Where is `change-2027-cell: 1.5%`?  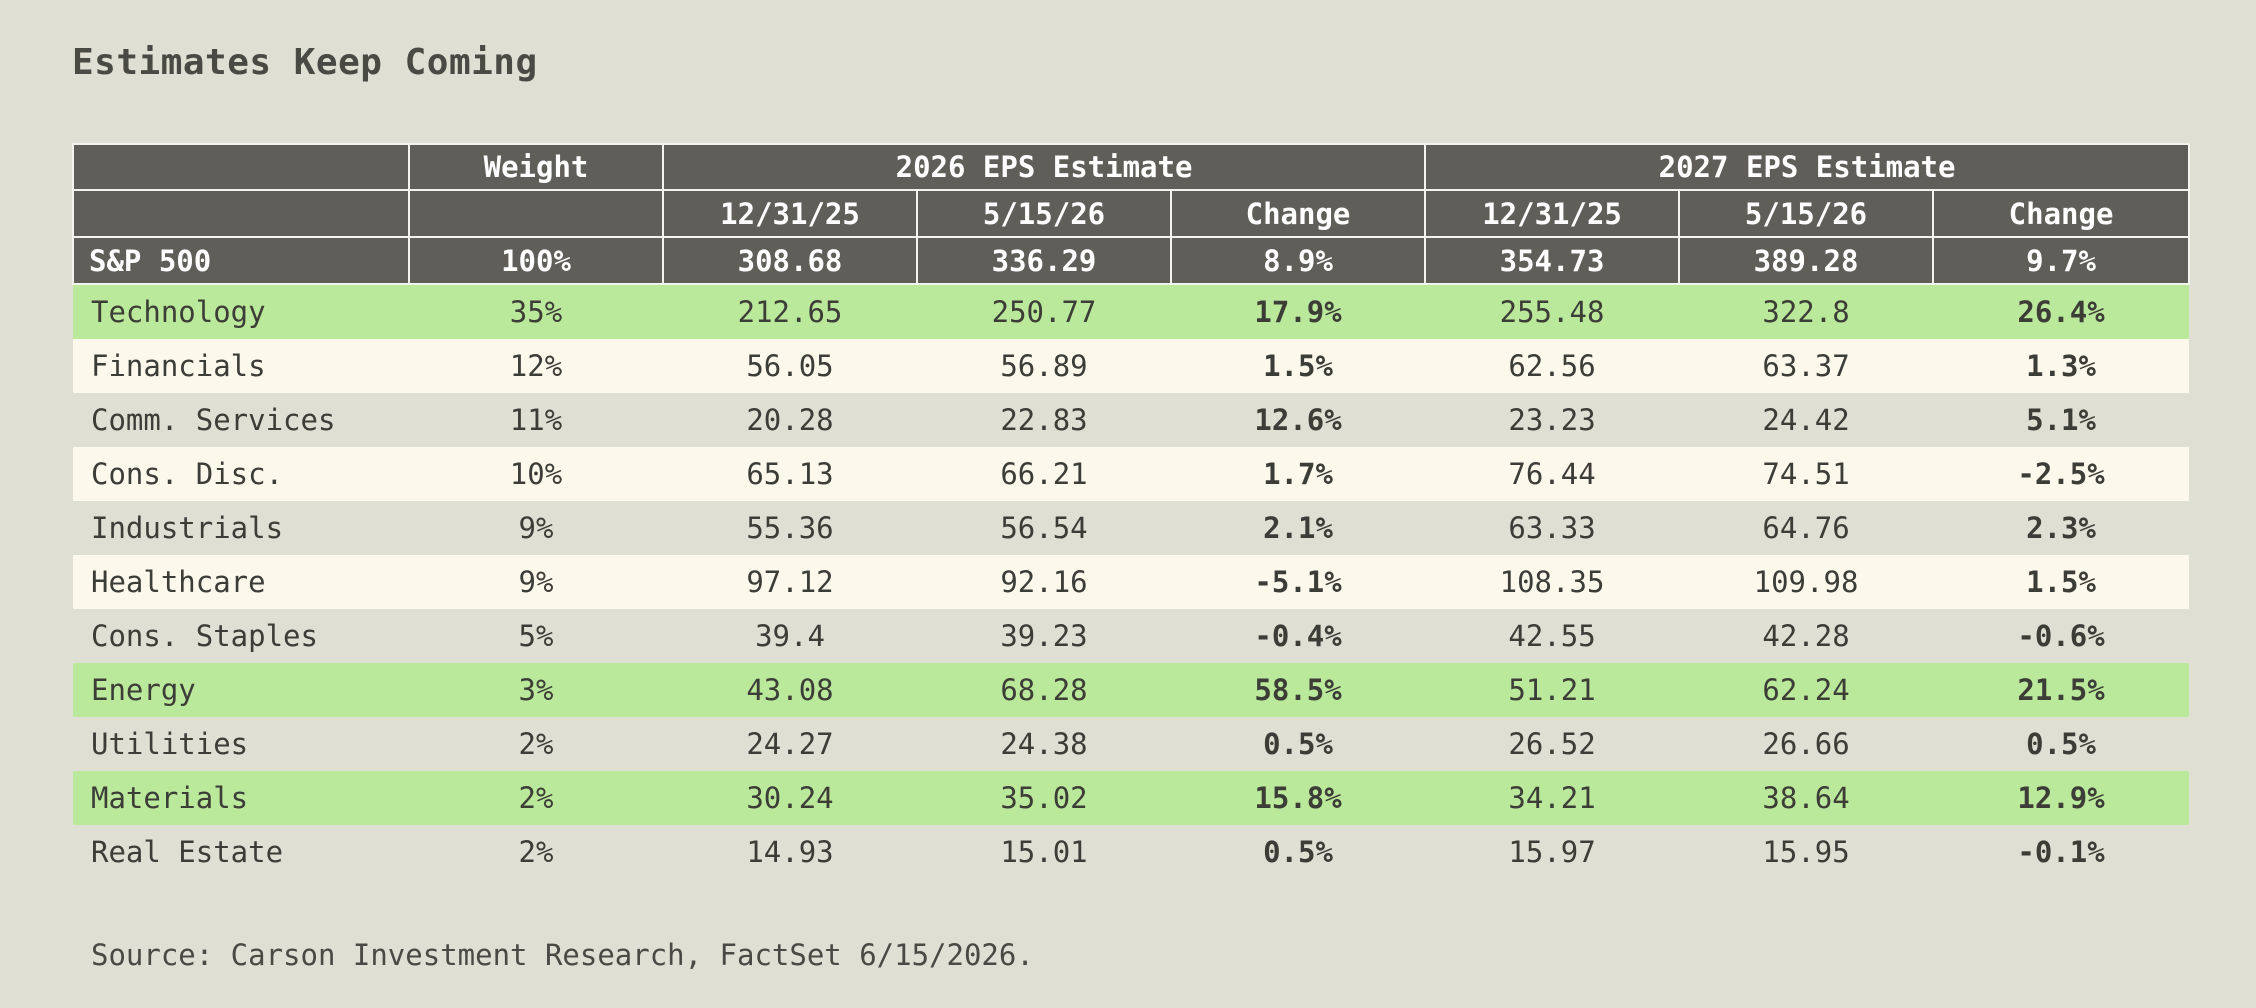 change-2027-cell: 1.5% is located at coordinates (2061, 582).